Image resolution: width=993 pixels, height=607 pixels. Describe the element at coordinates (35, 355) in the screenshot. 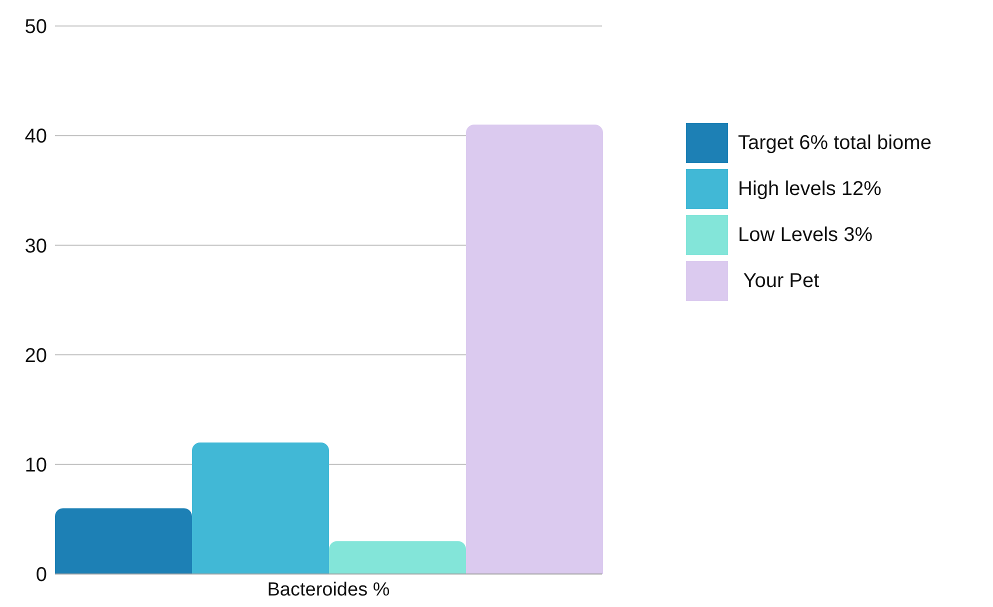

I see `y-tick-label: 20` at that location.